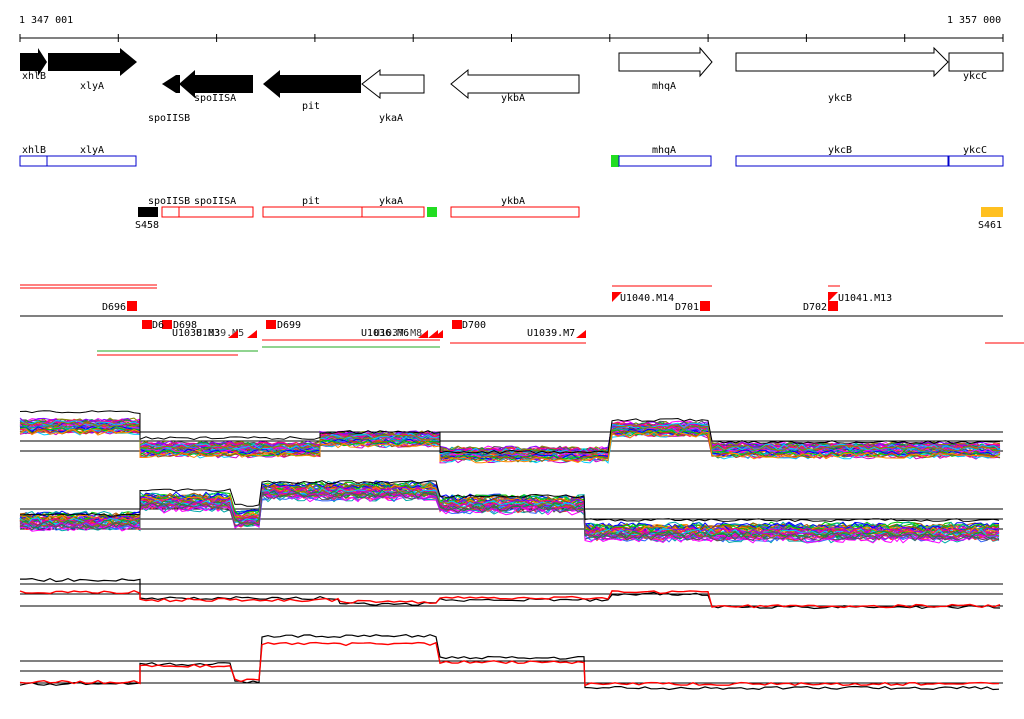  I want to click on blue-box-label-ykcB: ykcB, so click(840, 150).